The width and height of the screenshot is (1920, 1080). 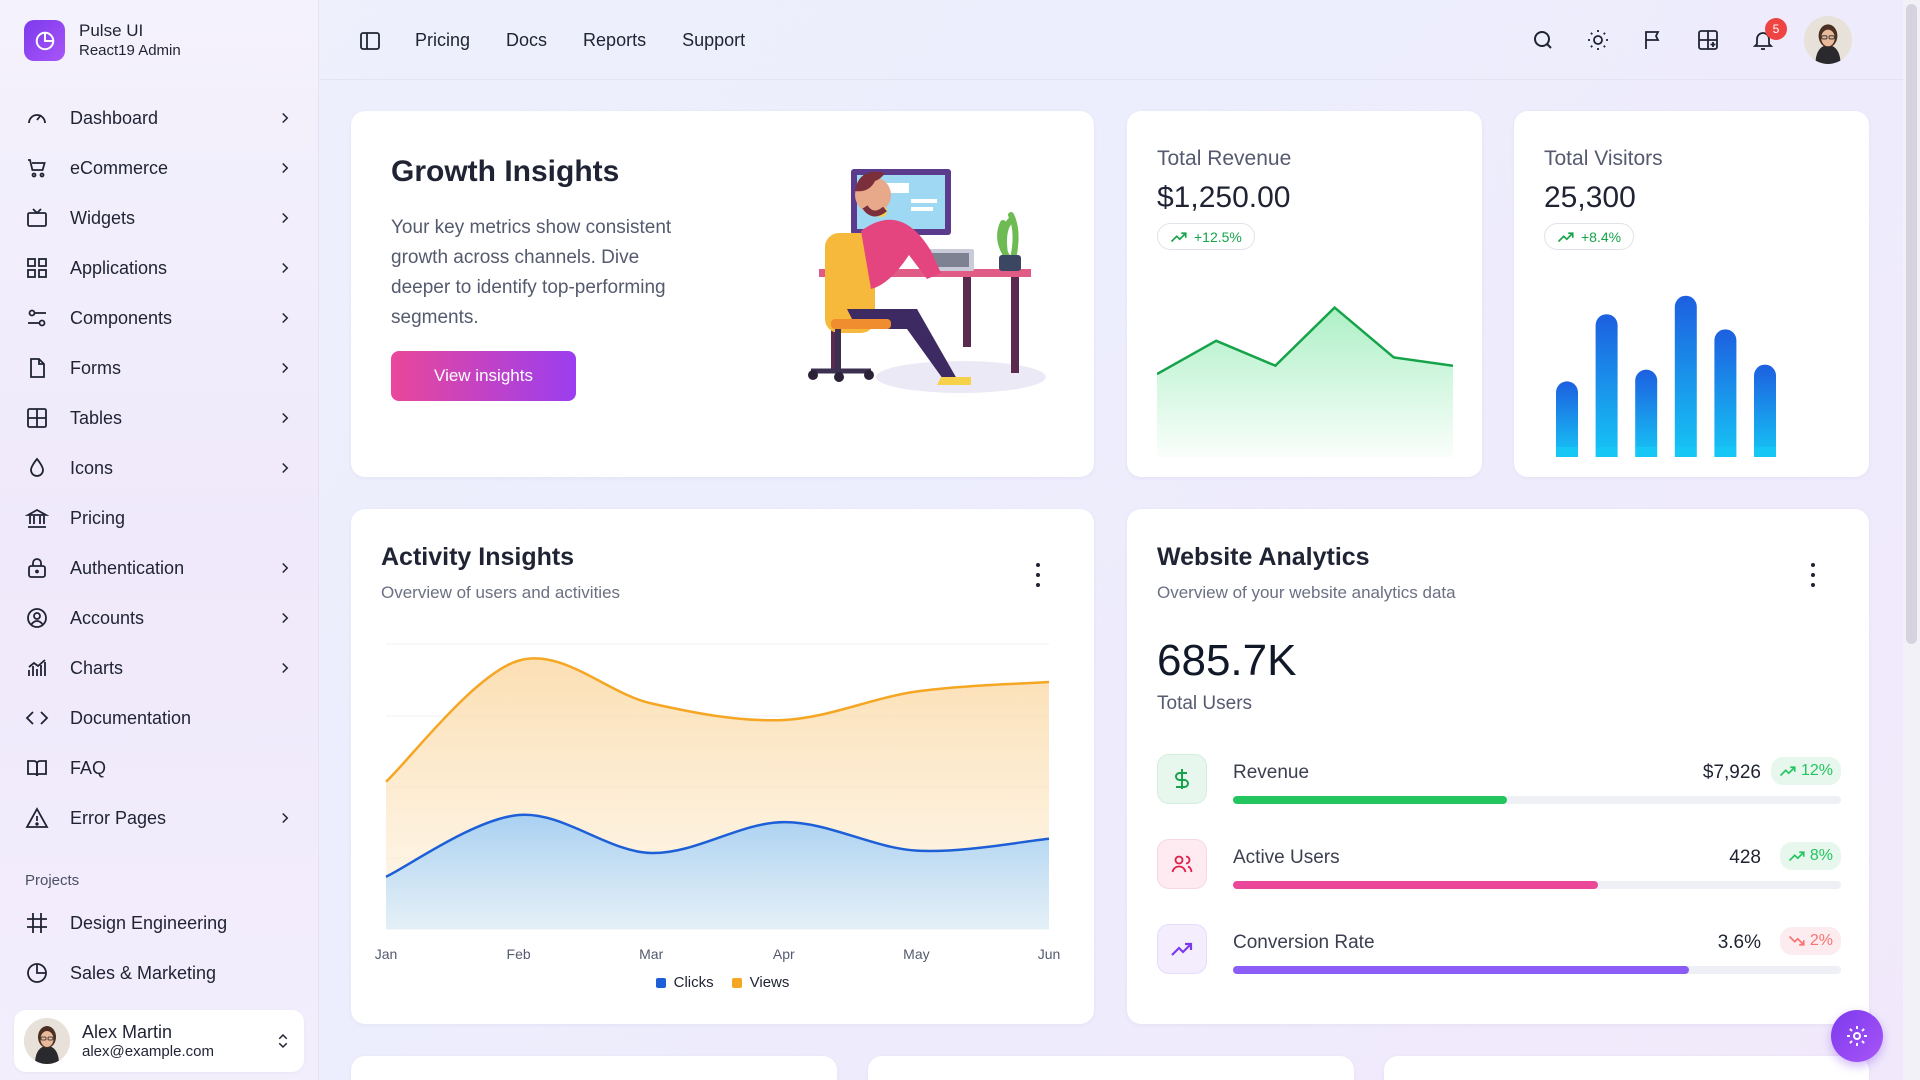 What do you see at coordinates (1708, 40) in the screenshot?
I see `apps-add-icon` at bounding box center [1708, 40].